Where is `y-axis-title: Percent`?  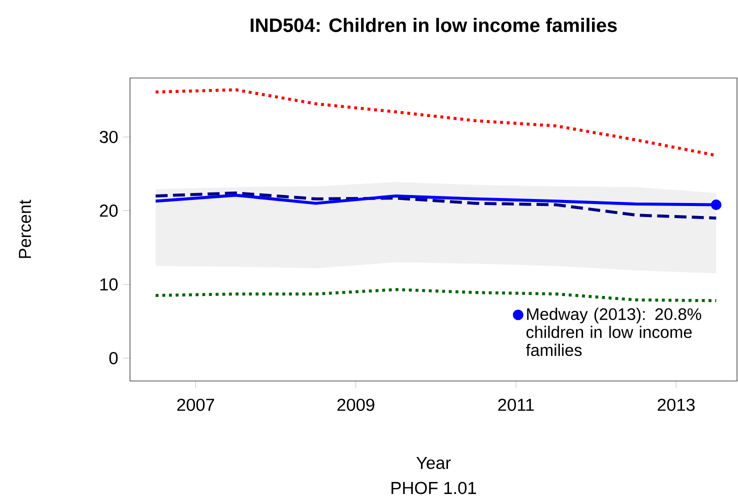
y-axis-title: Percent is located at coordinates (25, 229).